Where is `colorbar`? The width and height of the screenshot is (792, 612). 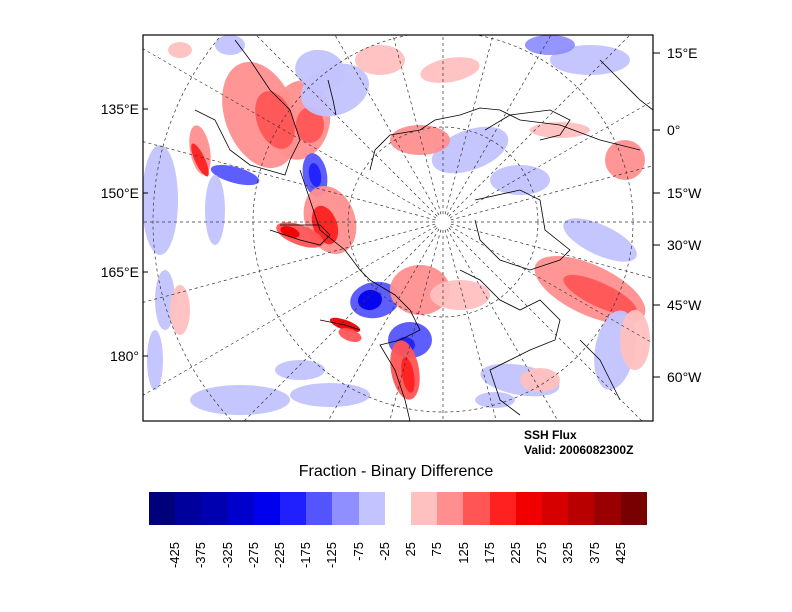
colorbar is located at coordinates (398, 508).